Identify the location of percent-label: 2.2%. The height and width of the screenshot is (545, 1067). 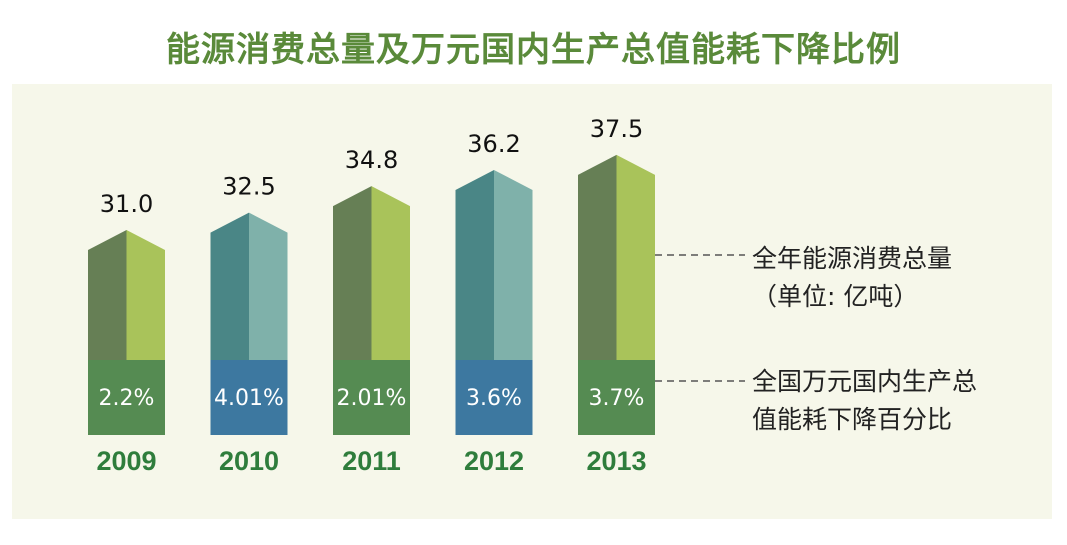
(127, 398).